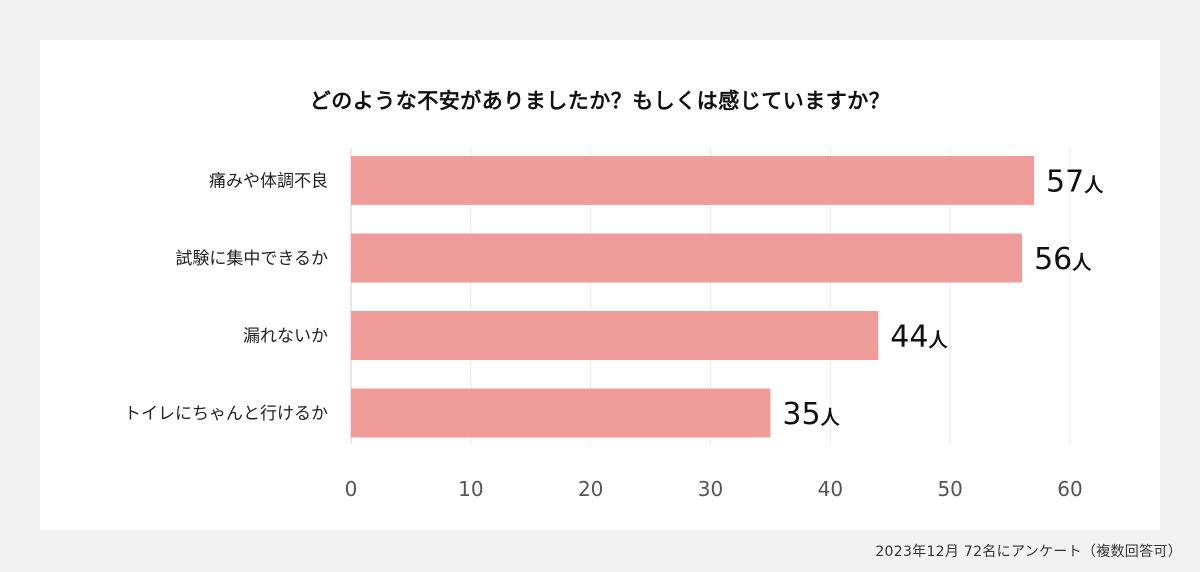 The image size is (1200, 572). What do you see at coordinates (919, 337) in the screenshot?
I see `data-label: 44人` at bounding box center [919, 337].